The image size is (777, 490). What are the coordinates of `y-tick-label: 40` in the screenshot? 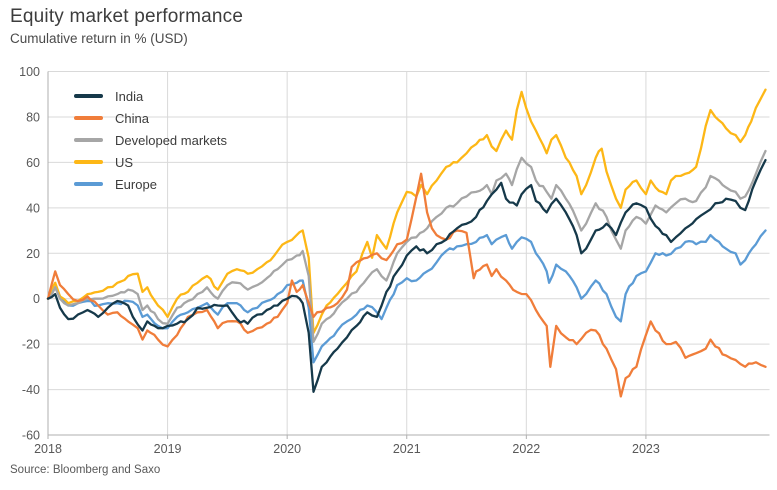 It's located at (33, 208).